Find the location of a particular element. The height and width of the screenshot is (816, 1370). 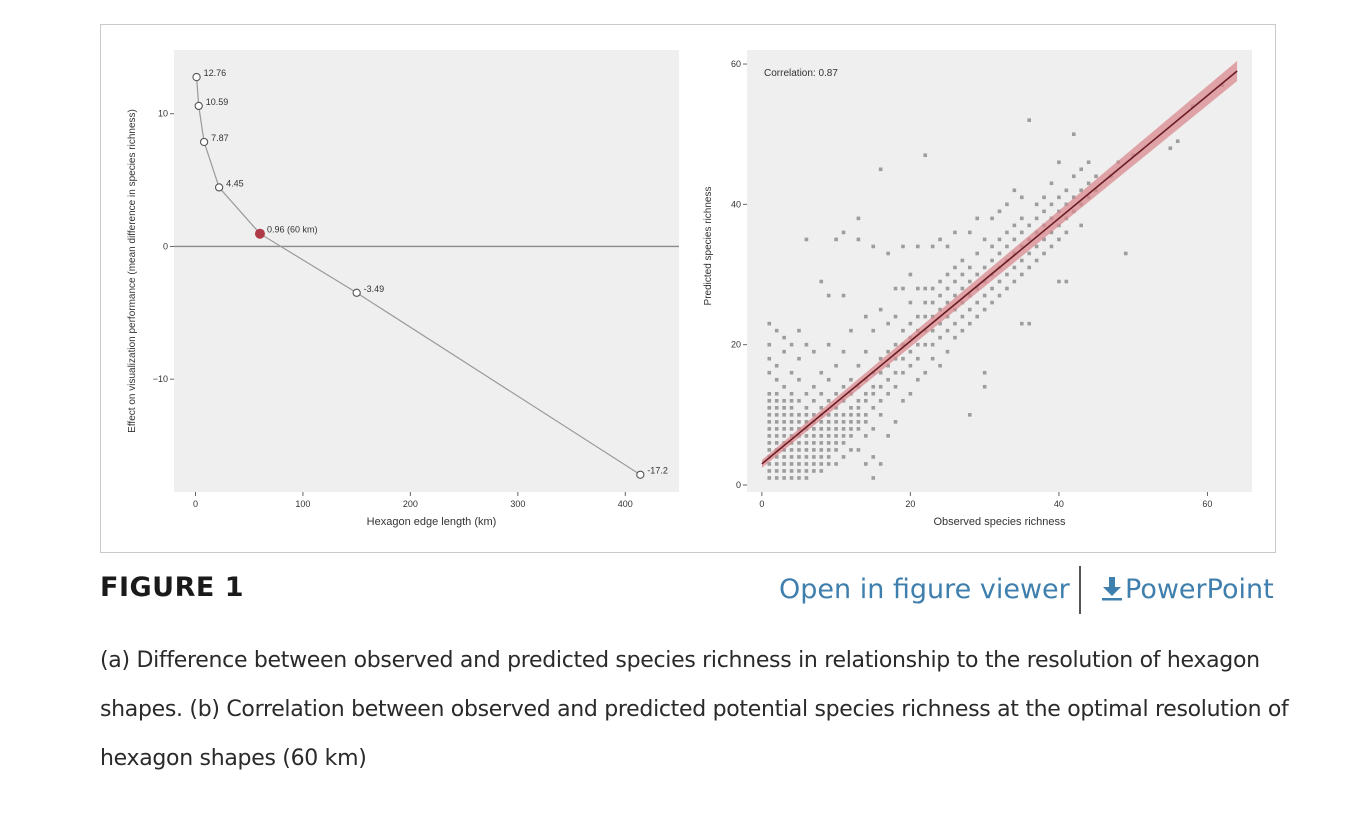

y-tick-label: 0 is located at coordinates (738, 485).